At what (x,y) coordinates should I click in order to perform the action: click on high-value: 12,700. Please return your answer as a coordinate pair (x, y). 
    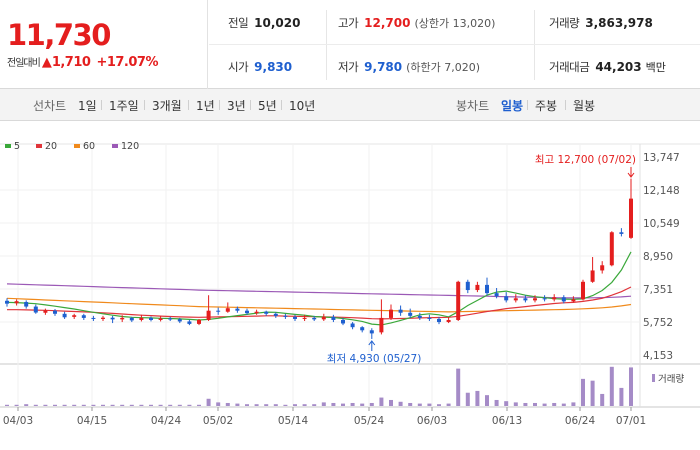
    Looking at the image, I should click on (387, 23).